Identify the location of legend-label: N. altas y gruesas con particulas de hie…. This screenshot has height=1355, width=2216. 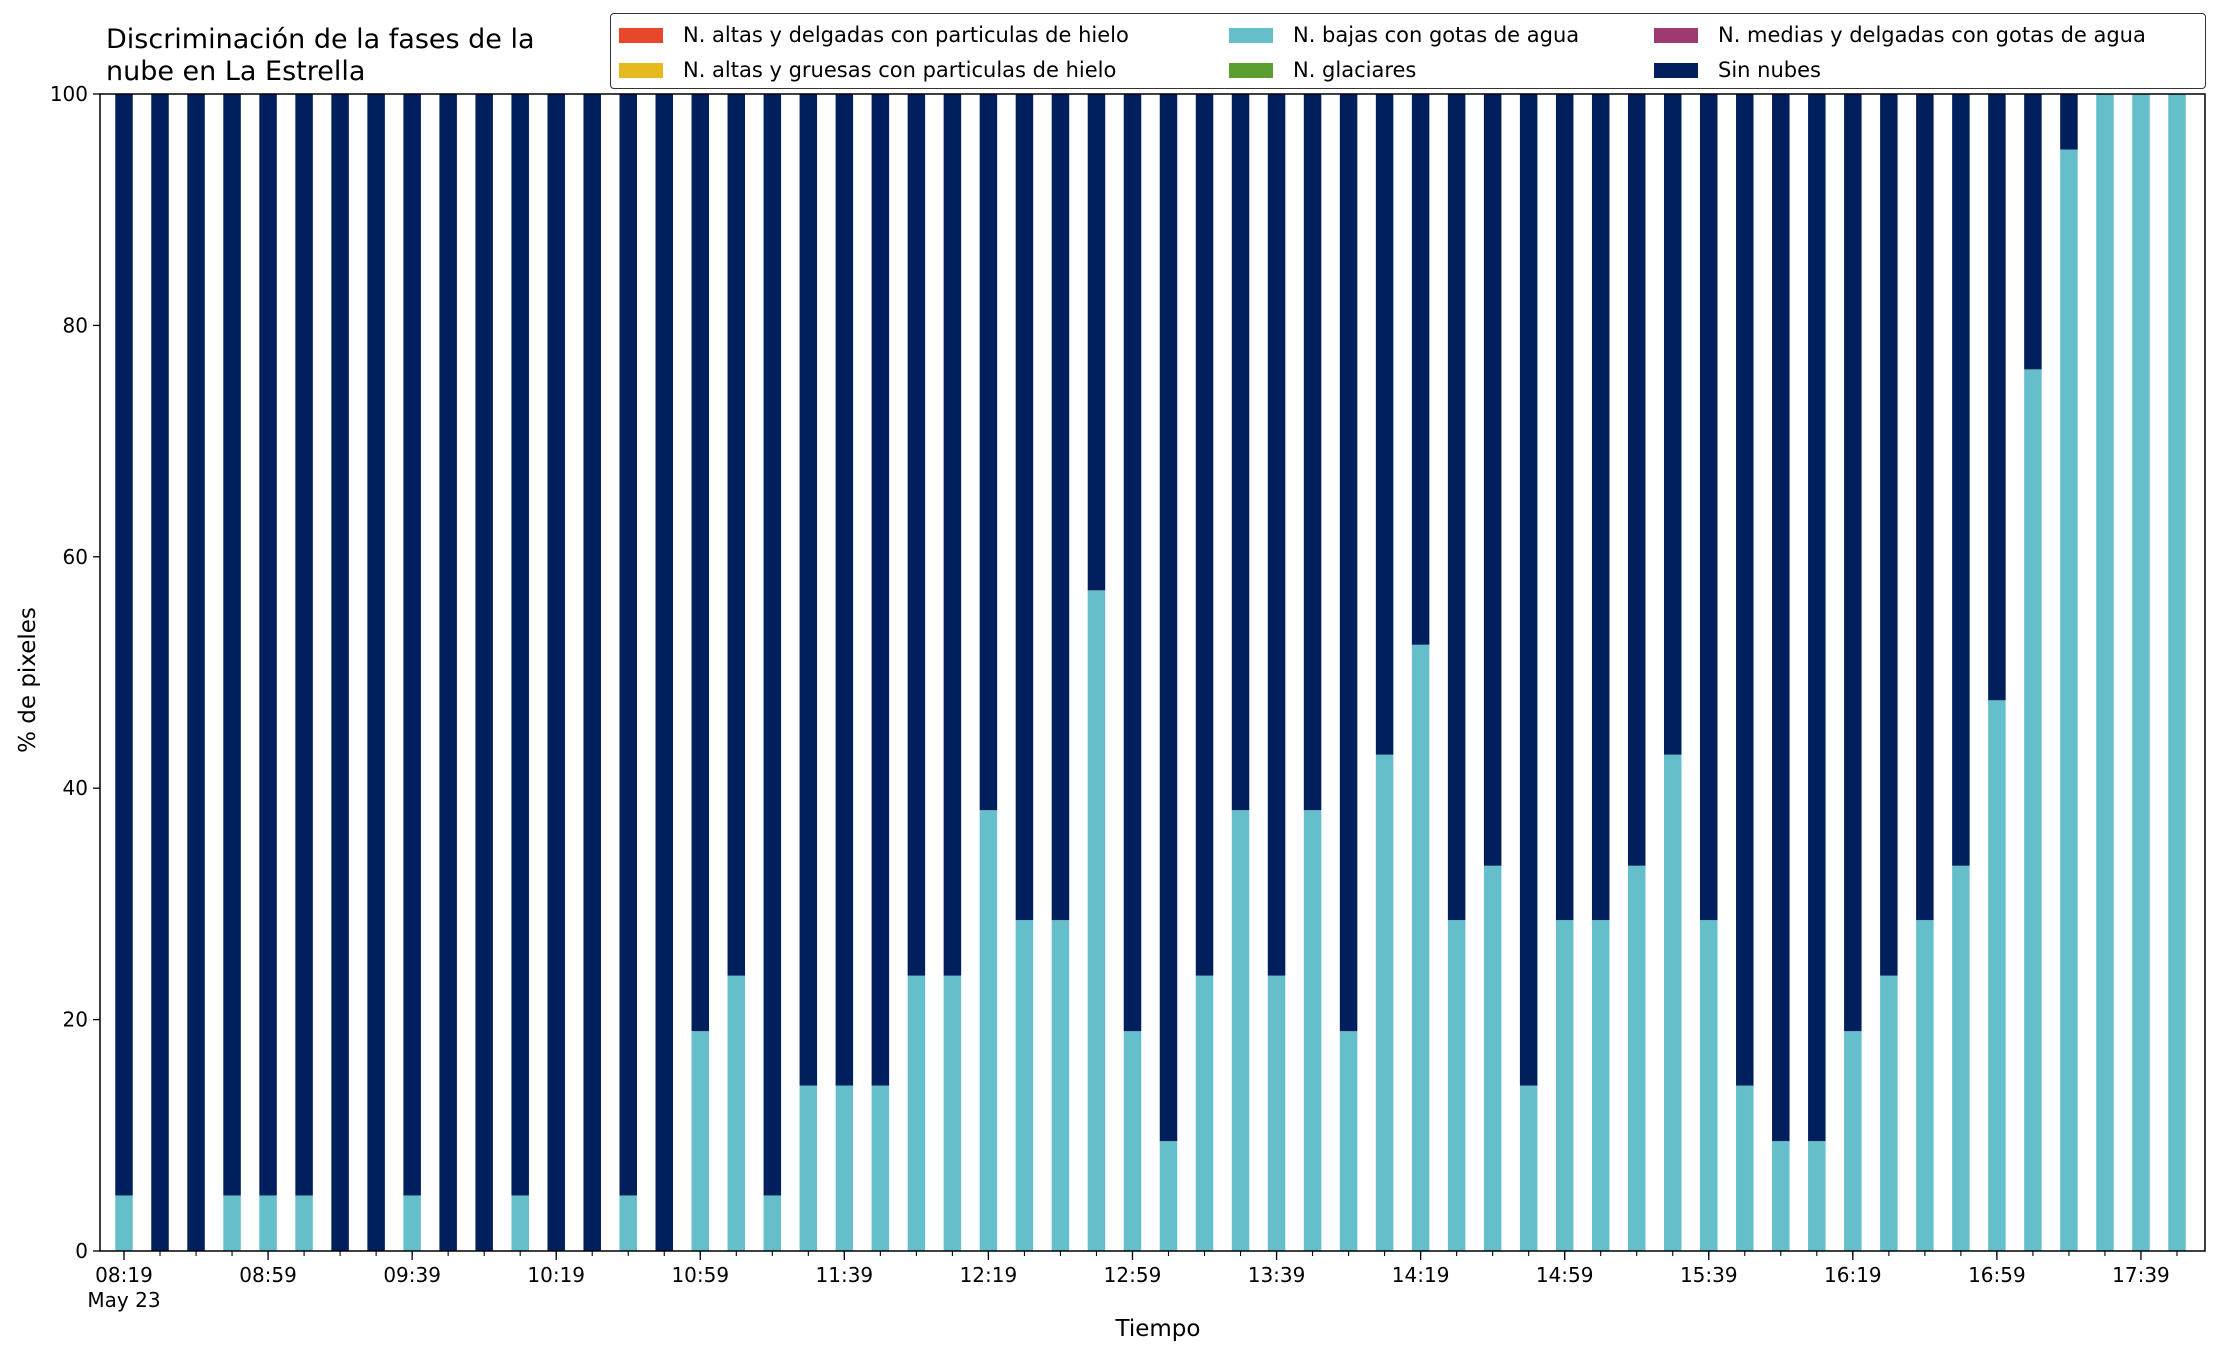
(900, 70).